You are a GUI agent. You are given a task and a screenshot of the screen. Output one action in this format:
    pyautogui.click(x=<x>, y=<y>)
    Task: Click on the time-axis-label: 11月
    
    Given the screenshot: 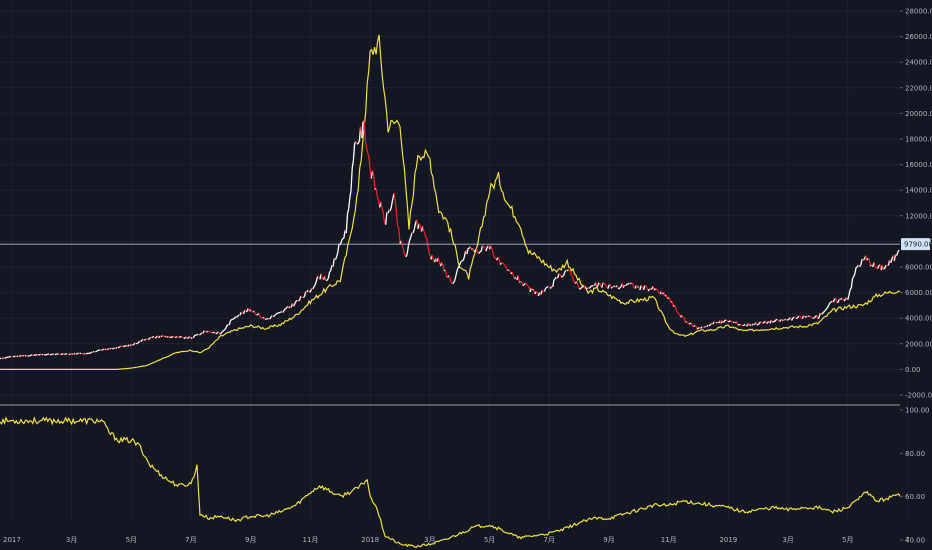 What is the action you would take?
    pyautogui.click(x=310, y=540)
    